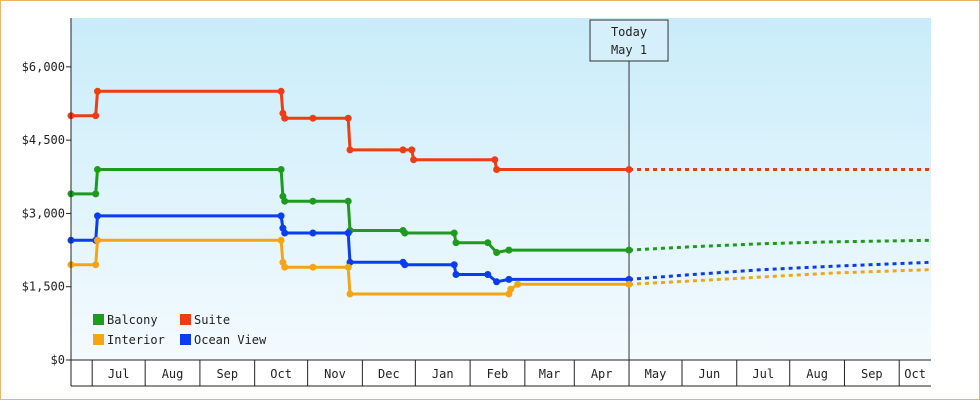 This screenshot has height=400, width=980. I want to click on legend-swatch-interior, so click(98, 339).